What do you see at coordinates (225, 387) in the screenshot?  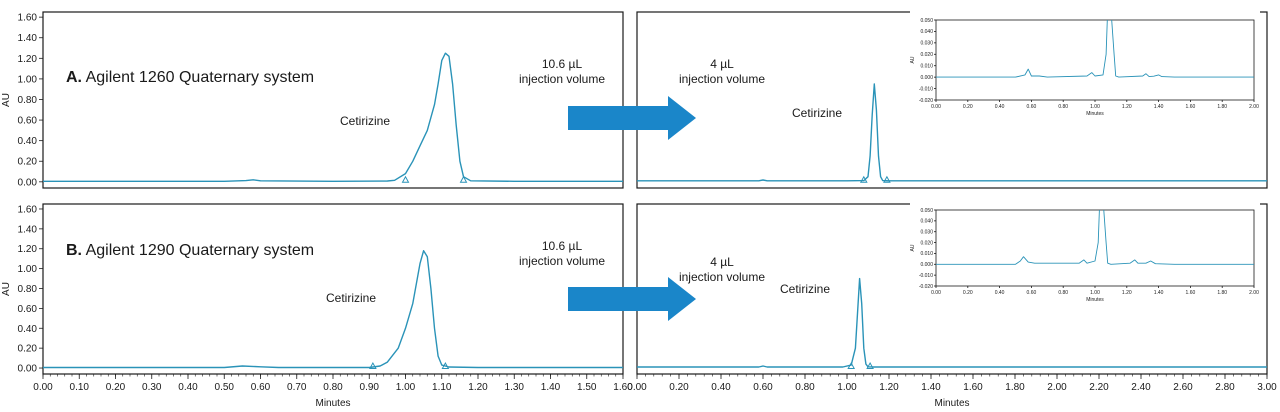 I see `x-tick-label: 0.50` at bounding box center [225, 387].